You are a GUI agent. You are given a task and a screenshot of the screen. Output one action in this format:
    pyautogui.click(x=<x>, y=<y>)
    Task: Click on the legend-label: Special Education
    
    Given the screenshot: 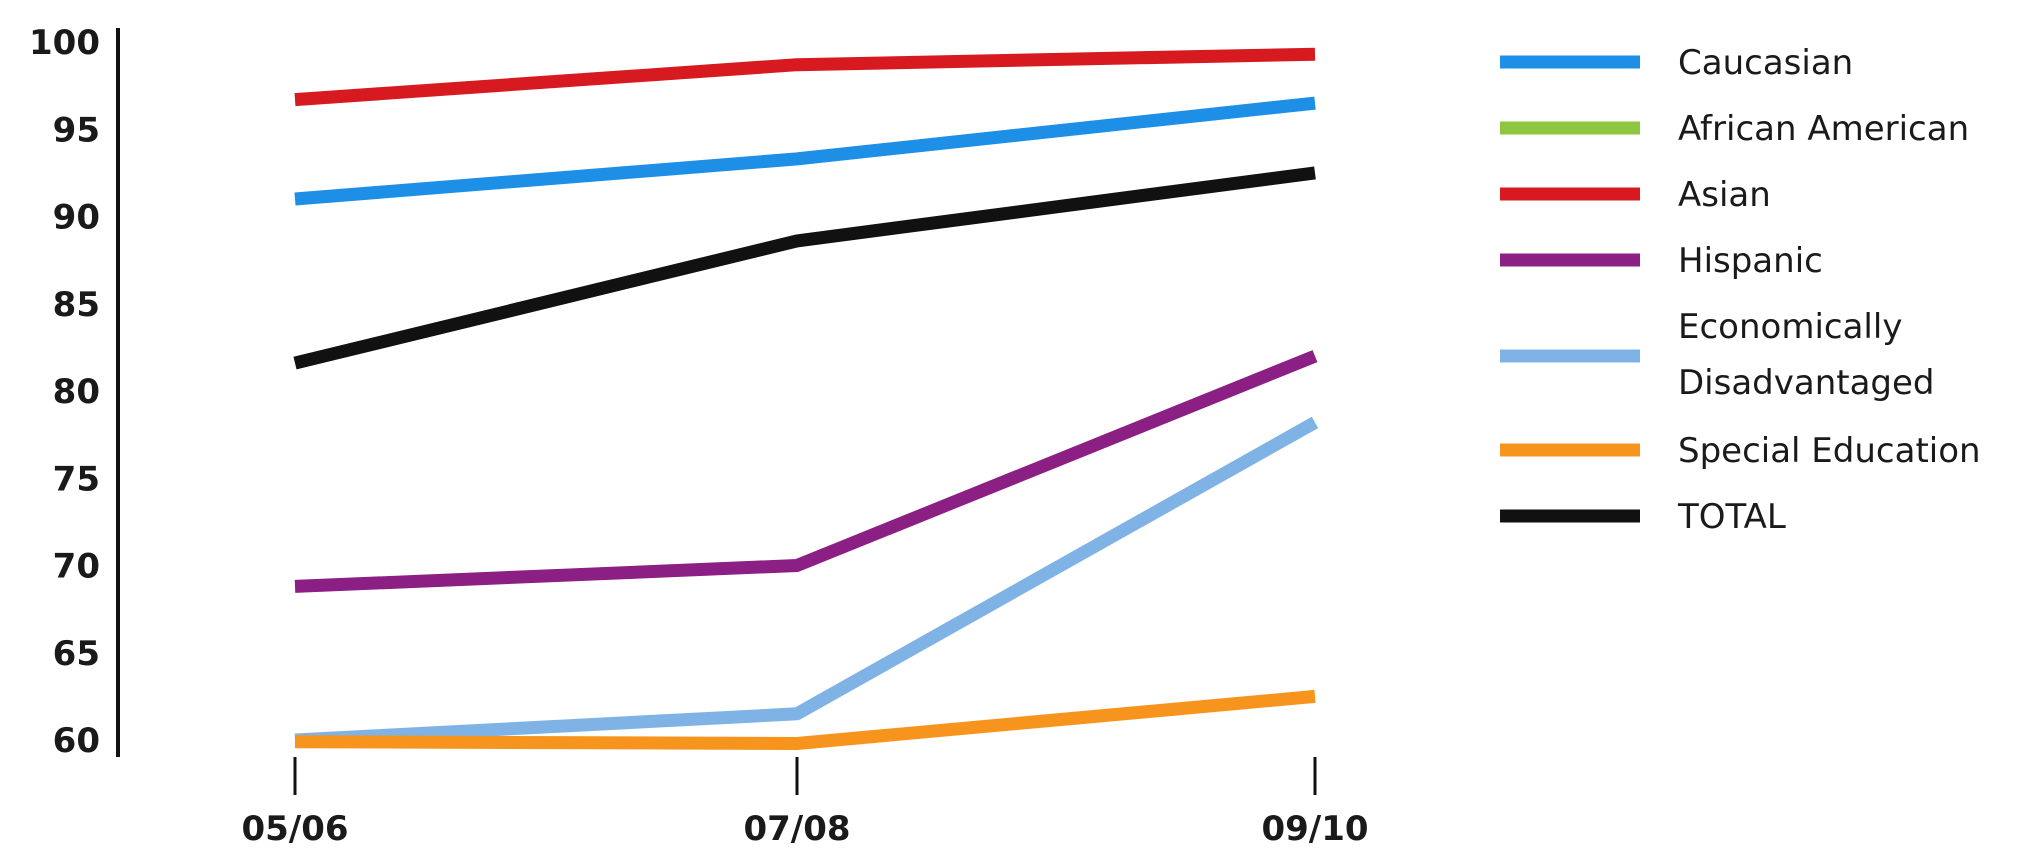 What is the action you would take?
    pyautogui.click(x=1829, y=451)
    